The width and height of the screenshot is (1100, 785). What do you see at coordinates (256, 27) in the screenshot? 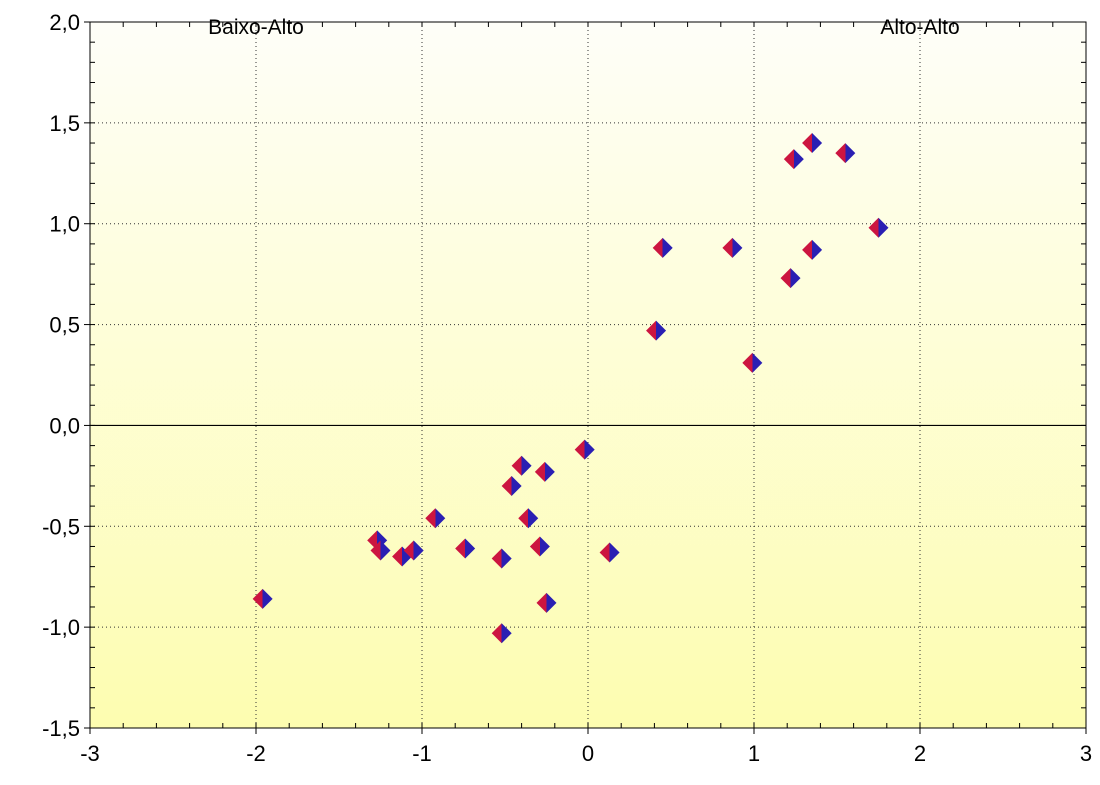
I see `quadrant-label: Baixo-Alto` at bounding box center [256, 27].